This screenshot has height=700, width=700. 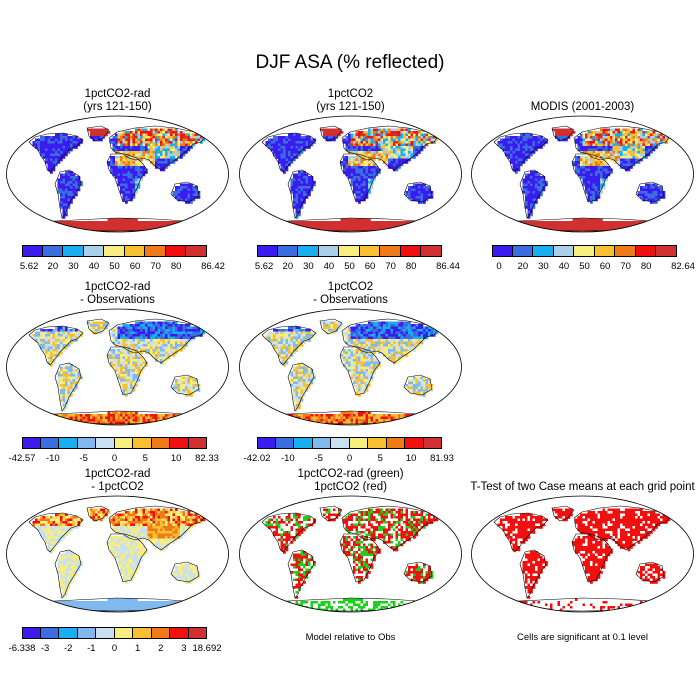 What do you see at coordinates (370, 266) in the screenshot?
I see `colorbar-tick-label: 60` at bounding box center [370, 266].